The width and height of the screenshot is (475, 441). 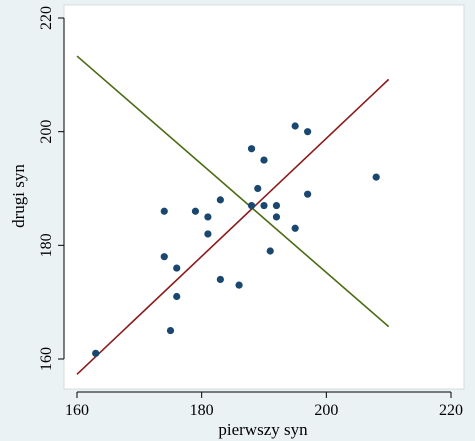 I want to click on x-axis-title: pierwszy syn, so click(x=263, y=429).